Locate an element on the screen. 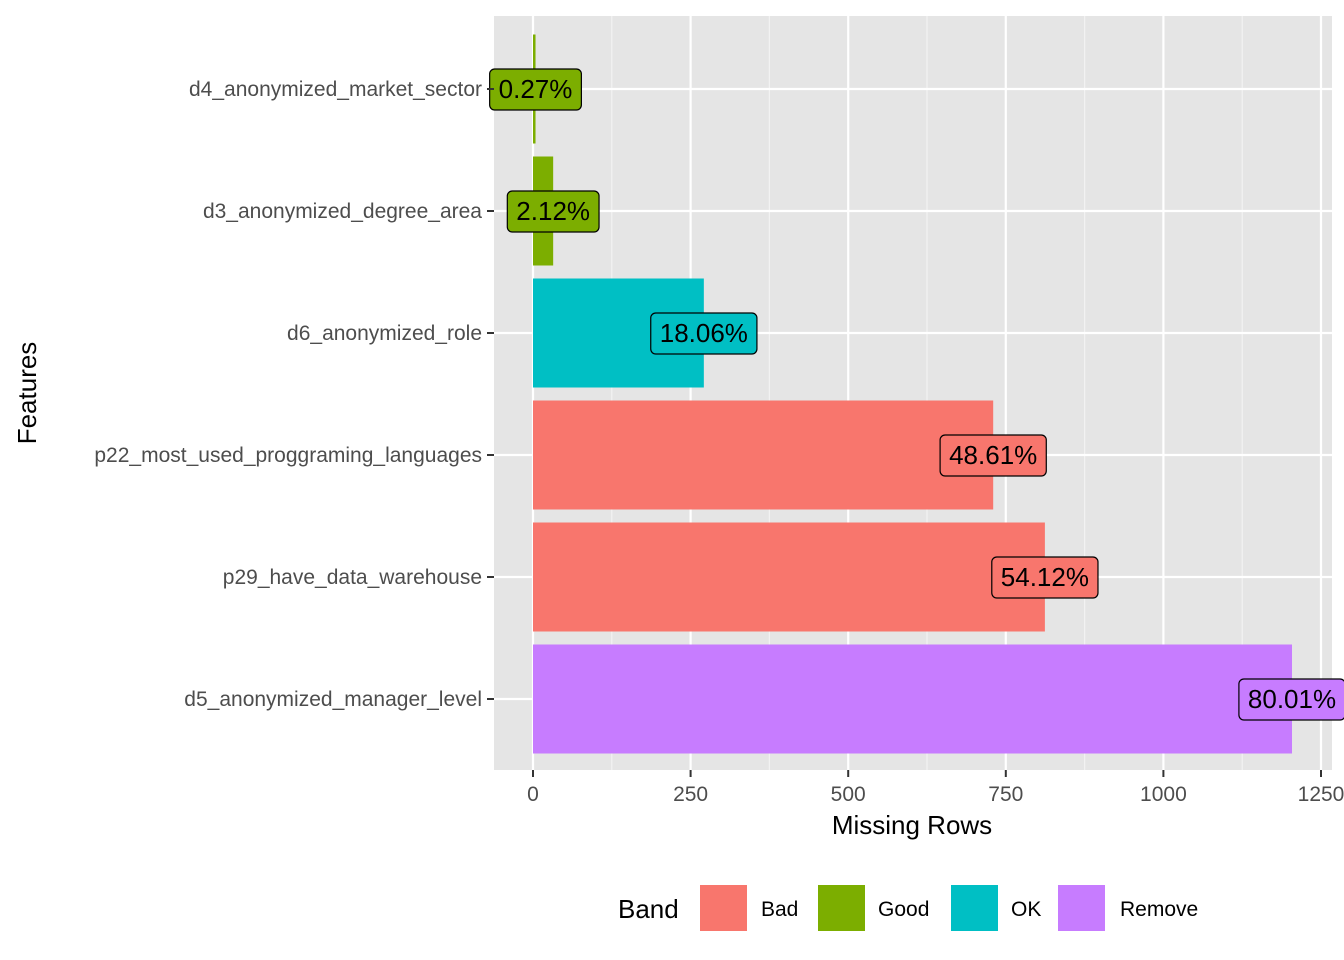 Image resolution: width=1344 pixels, height=960 pixels. bar-label-text: 18.06% is located at coordinates (704, 333).